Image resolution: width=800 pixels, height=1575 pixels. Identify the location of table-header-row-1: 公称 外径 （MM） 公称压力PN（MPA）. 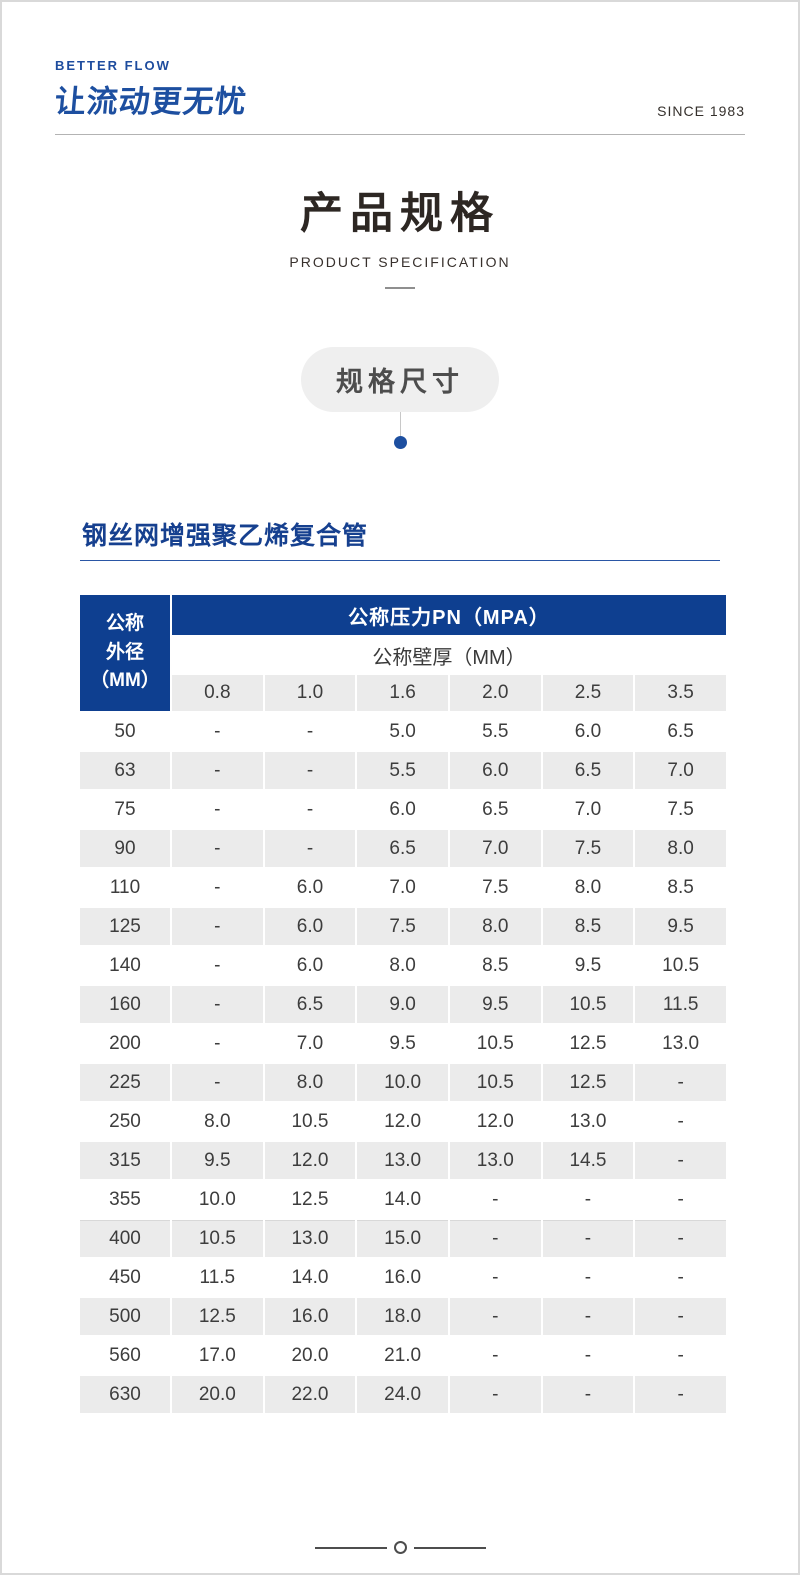
(403, 653).